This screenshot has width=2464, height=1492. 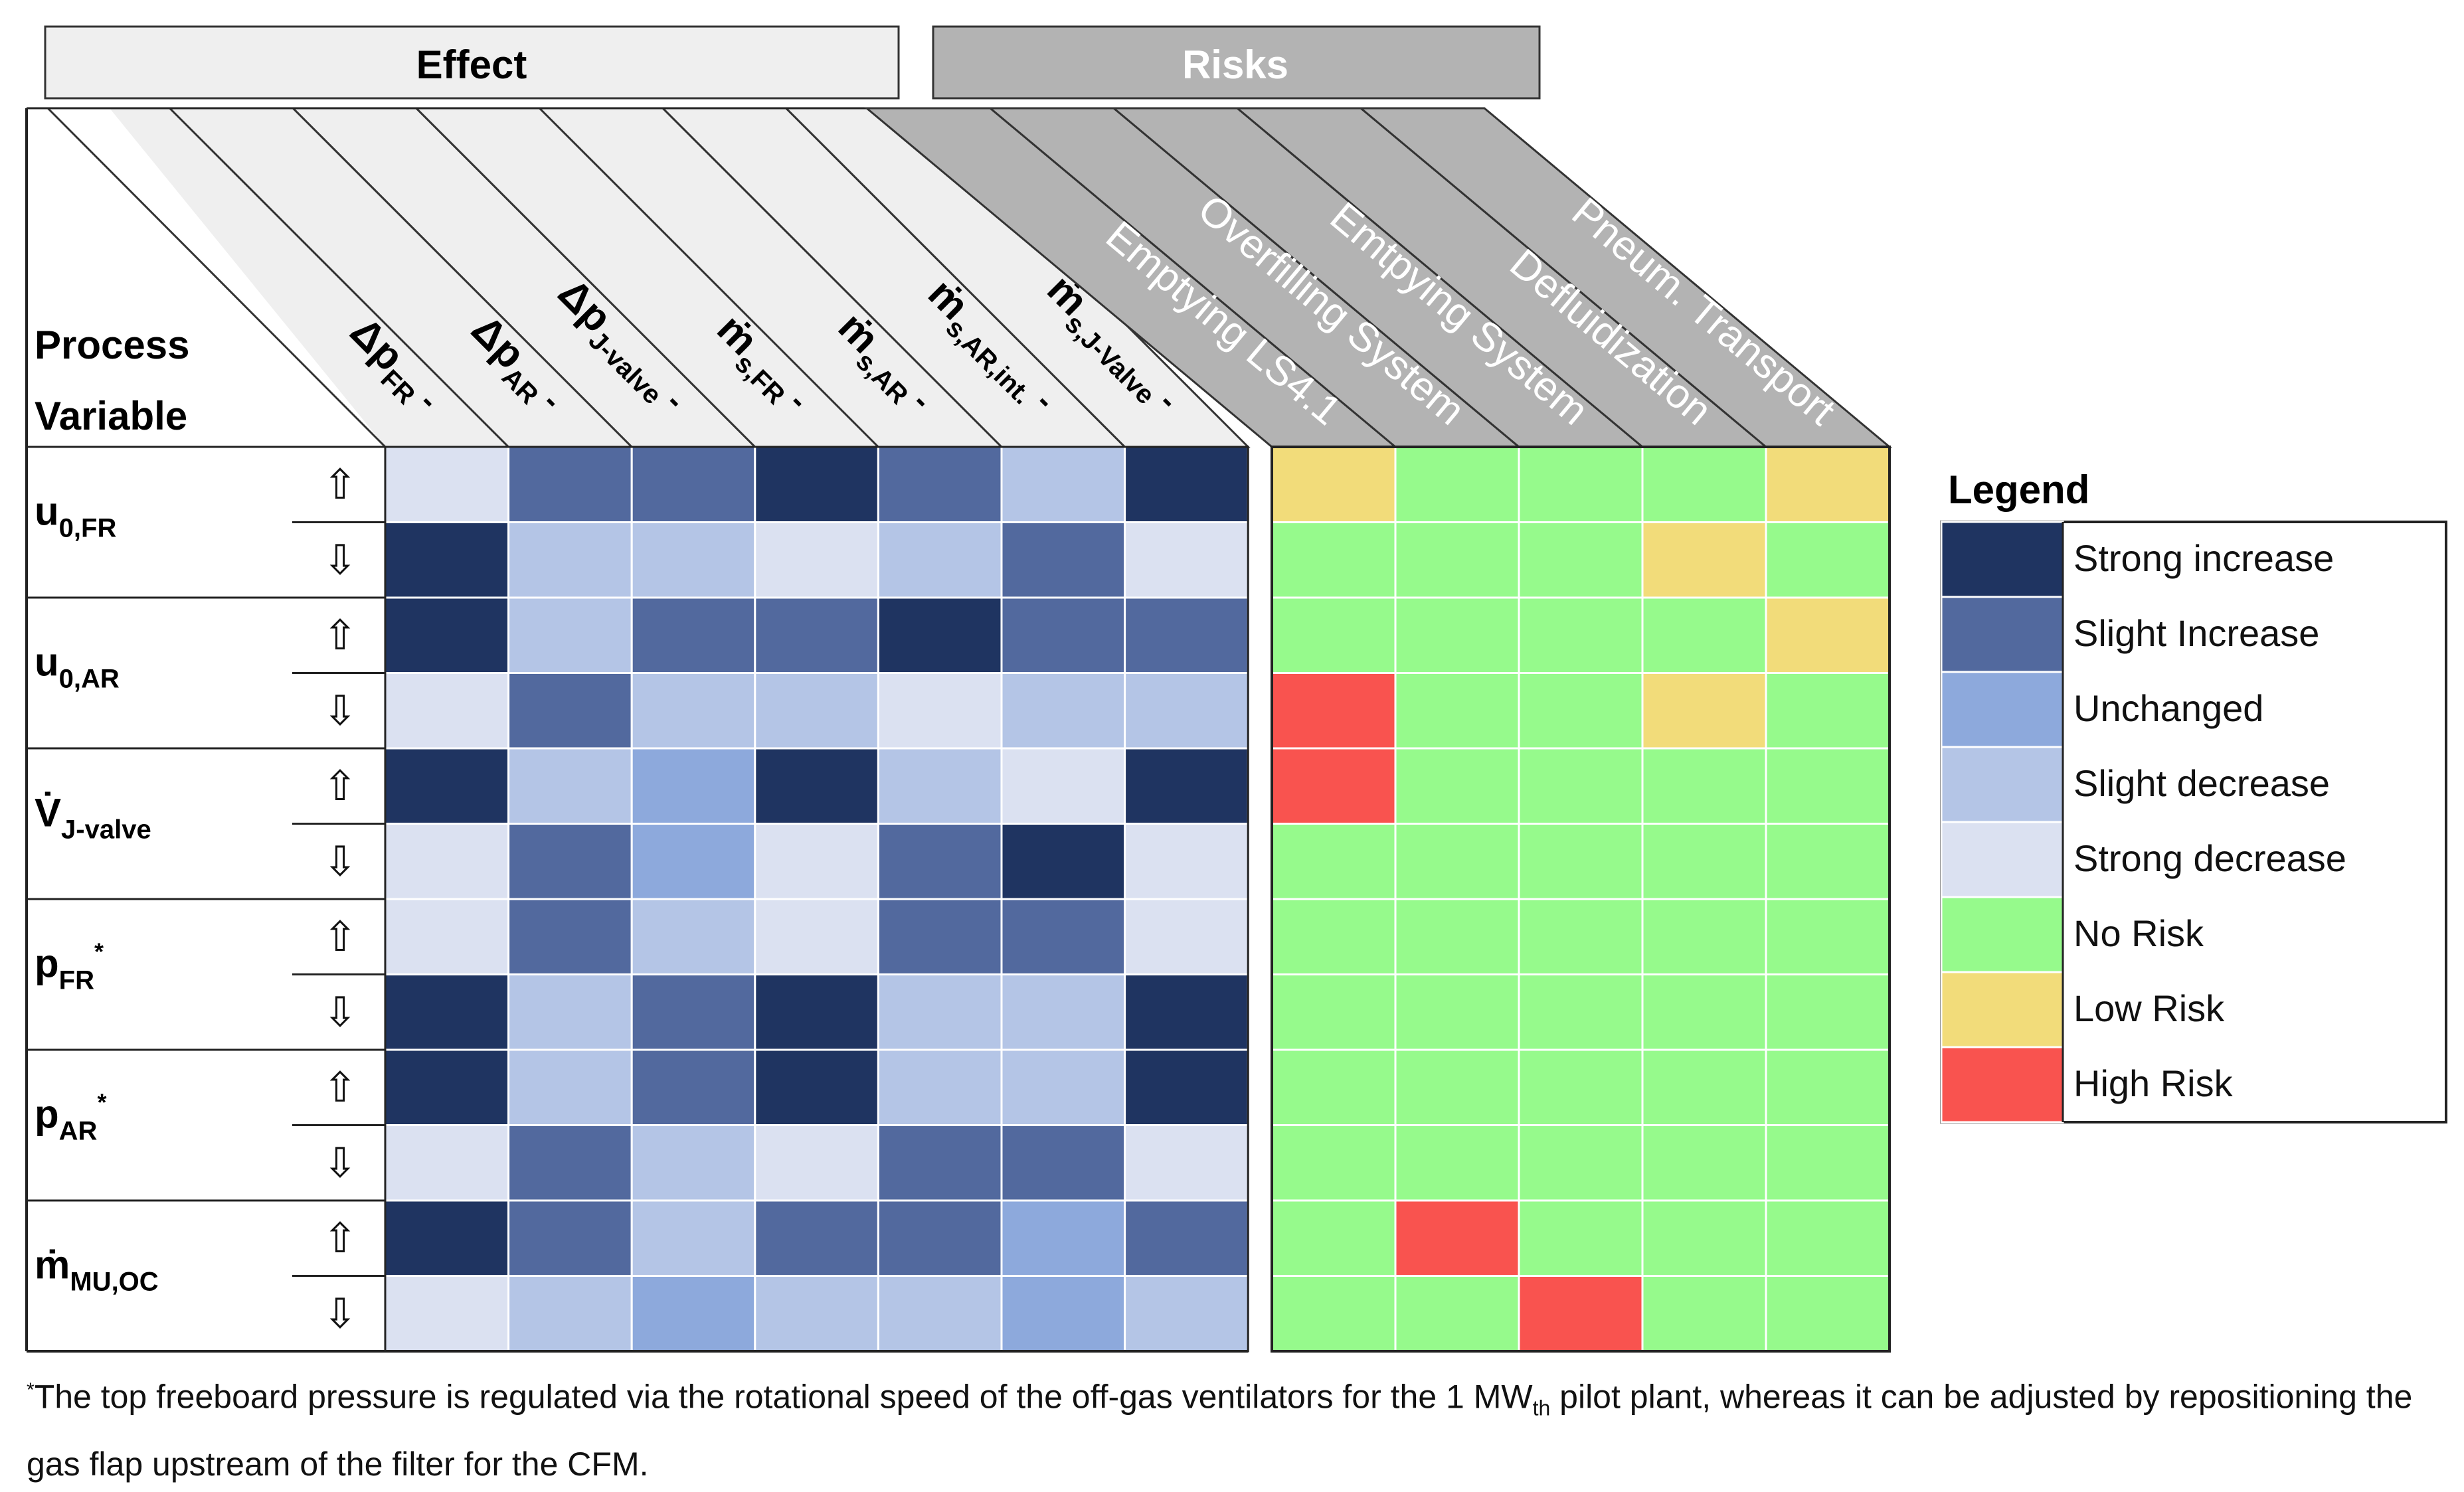 I want to click on legend-item: Unchanged, so click(x=2101, y=709).